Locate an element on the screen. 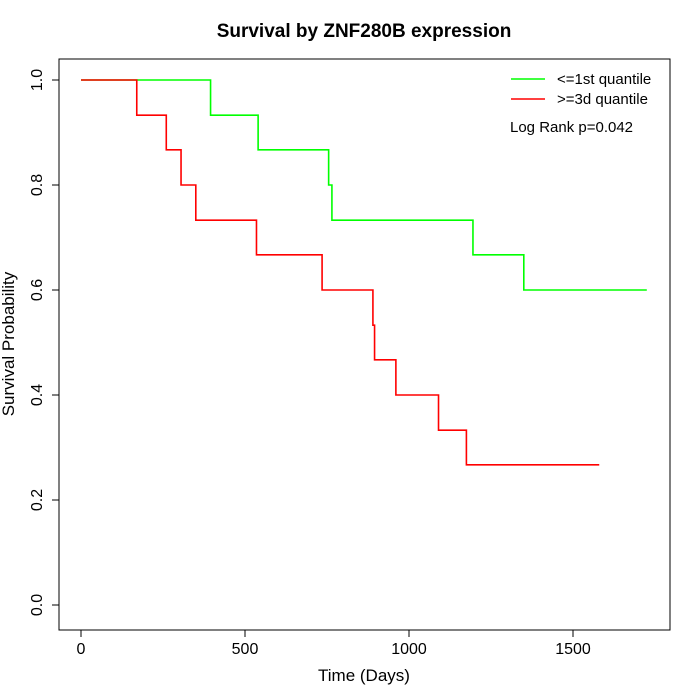  legend: <=1st quantile >=3d quantile is located at coordinates (581, 89).